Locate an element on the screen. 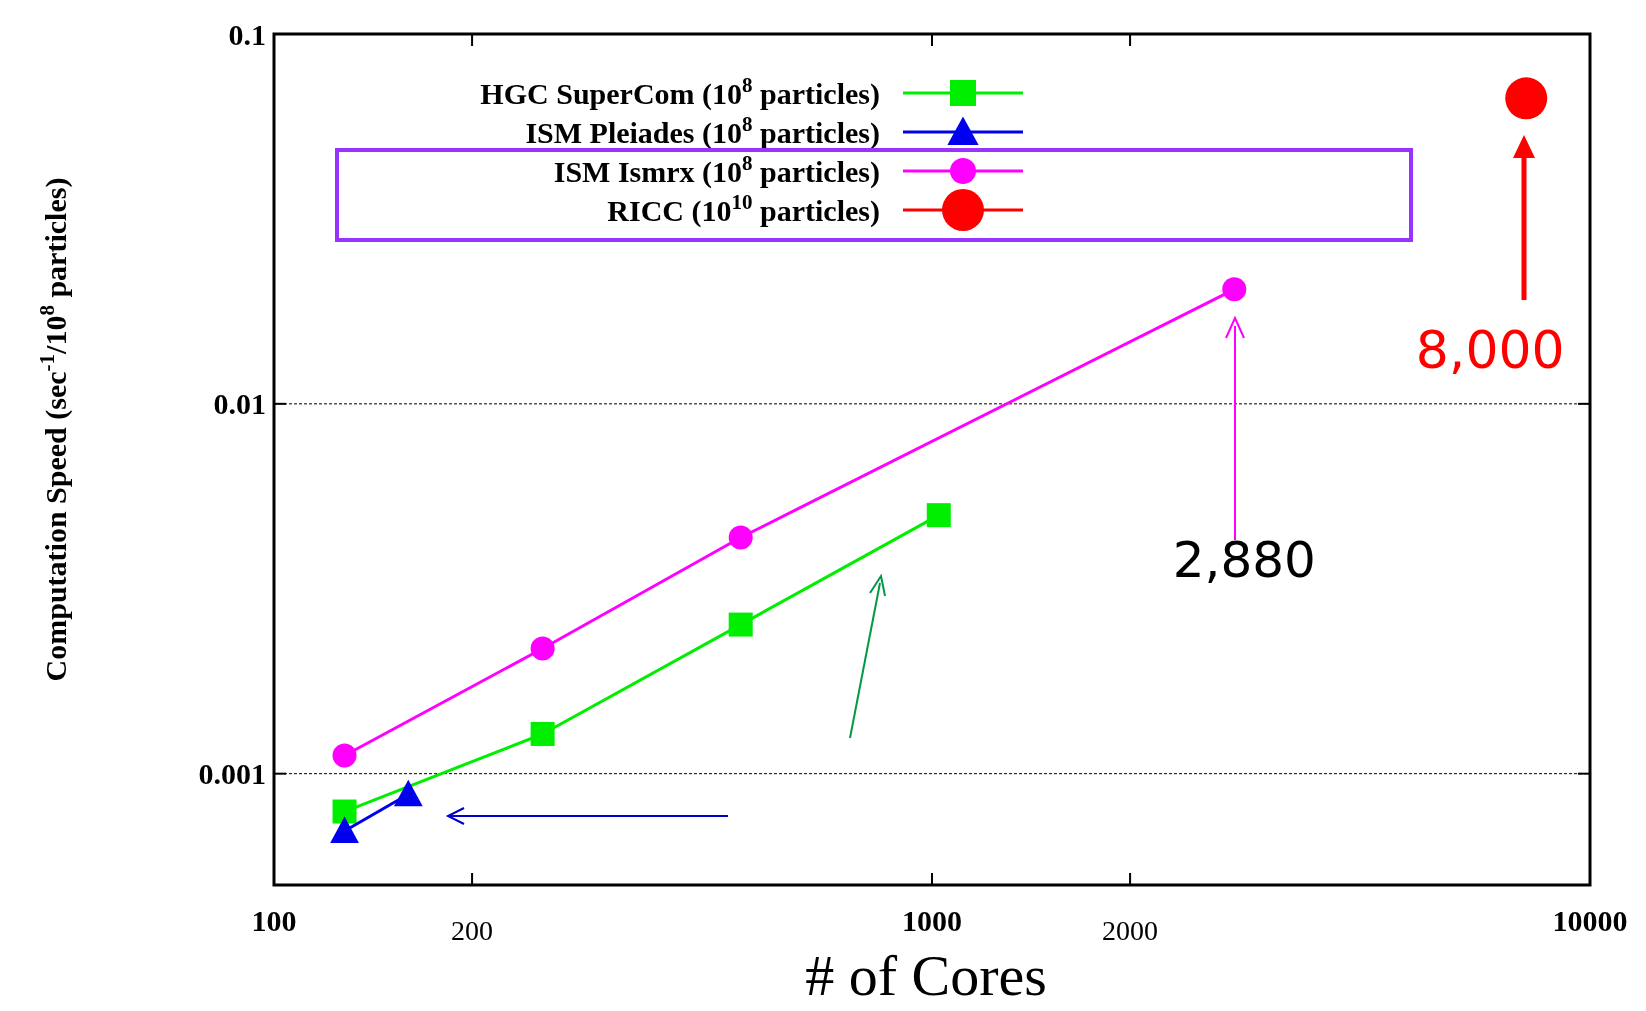 Image resolution: width=1646 pixels, height=1011 pixels. legend-label: ISM Ismrx (10$^{8}$ particles) is located at coordinates (716, 169).